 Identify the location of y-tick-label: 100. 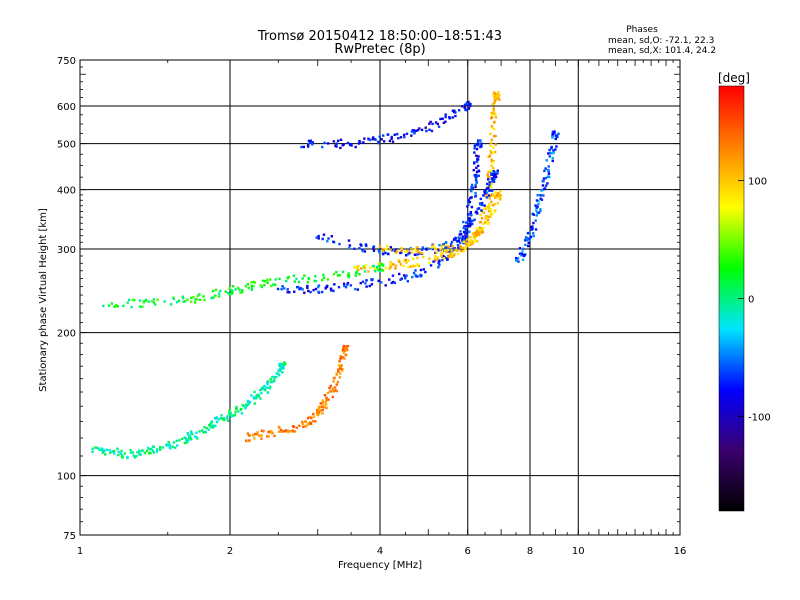
(66, 477).